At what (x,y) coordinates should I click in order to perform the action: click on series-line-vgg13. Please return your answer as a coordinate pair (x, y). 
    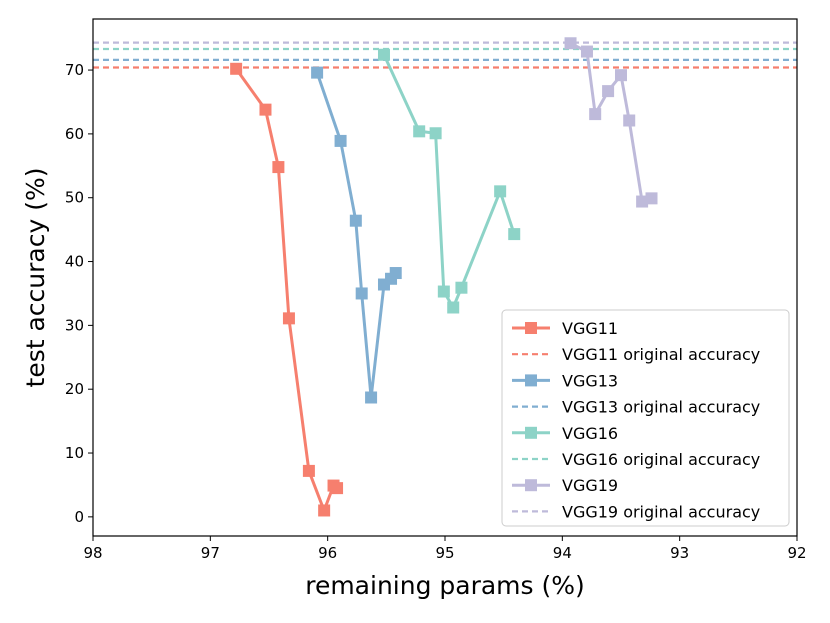
    Looking at the image, I should click on (356, 235).